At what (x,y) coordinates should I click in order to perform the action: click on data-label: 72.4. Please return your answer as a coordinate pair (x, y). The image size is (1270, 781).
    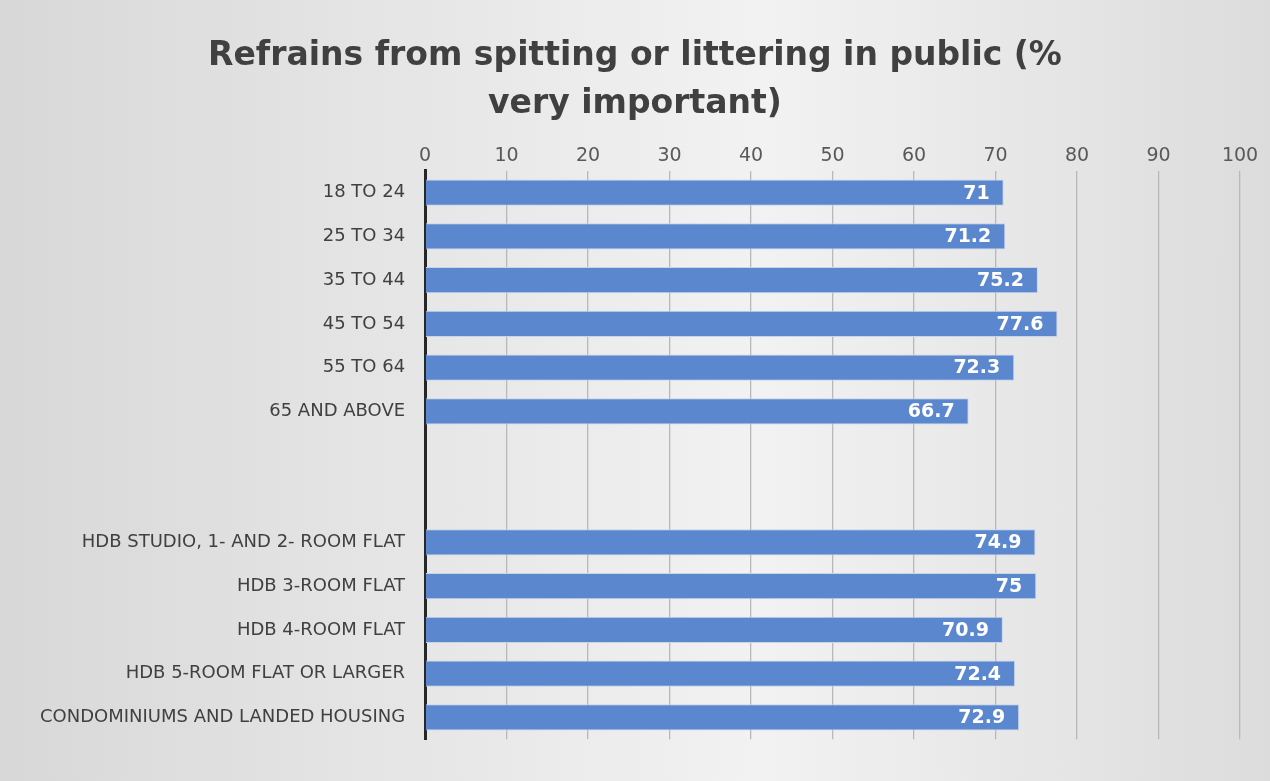
    Looking at the image, I should click on (978, 672).